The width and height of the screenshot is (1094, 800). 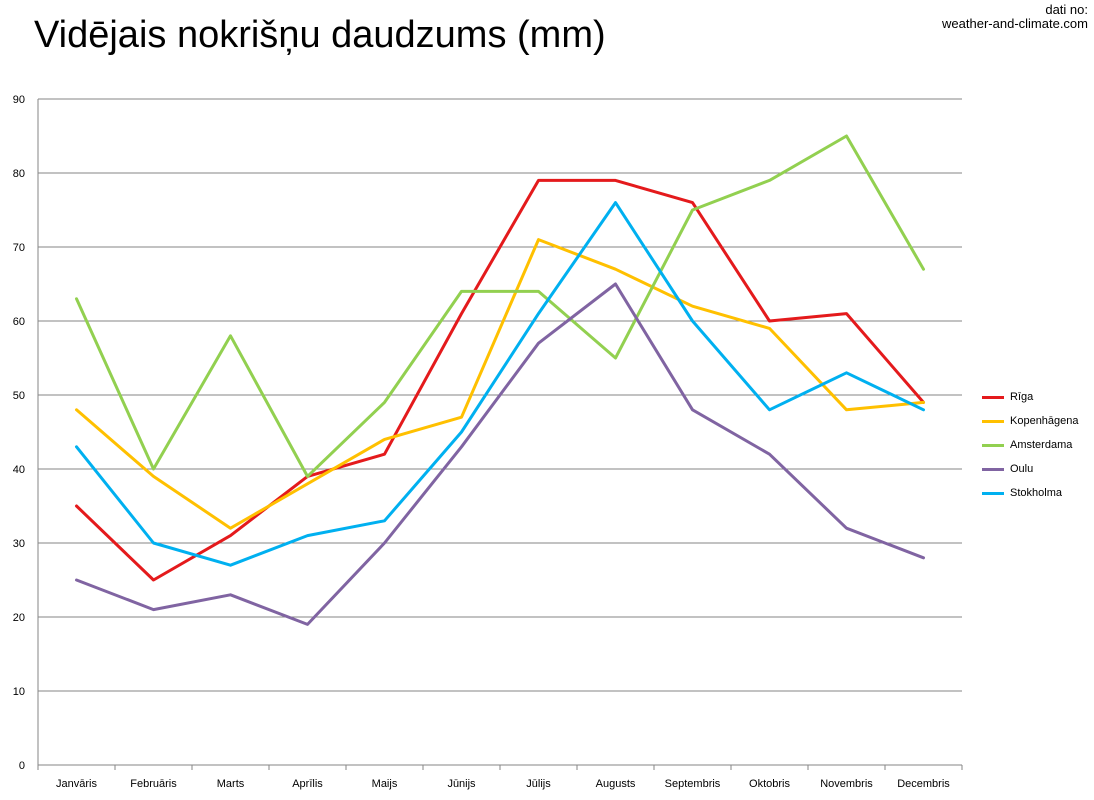 I want to click on source-line-2: weather-and-climate.com, so click(x=1015, y=23).